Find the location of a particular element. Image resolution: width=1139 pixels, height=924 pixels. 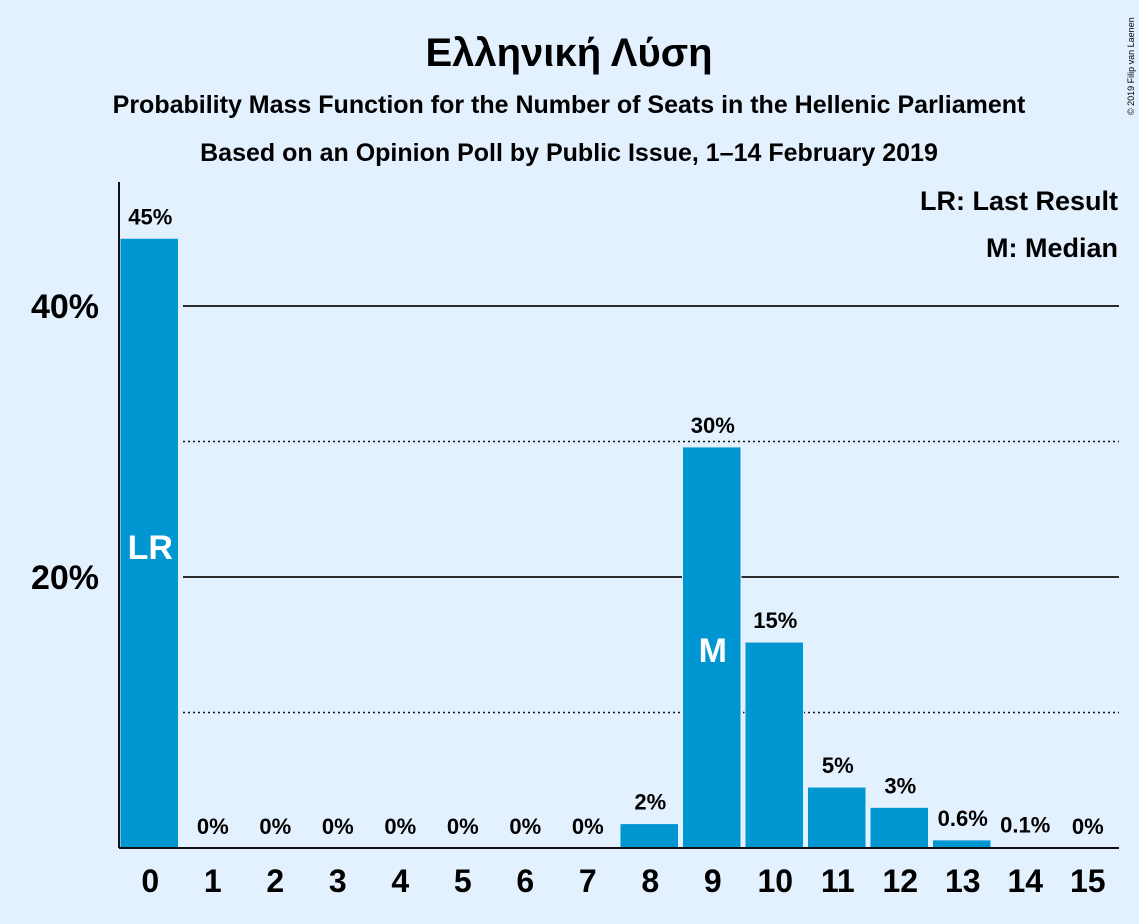

bar-value-label: 30% is located at coordinates (713, 425).